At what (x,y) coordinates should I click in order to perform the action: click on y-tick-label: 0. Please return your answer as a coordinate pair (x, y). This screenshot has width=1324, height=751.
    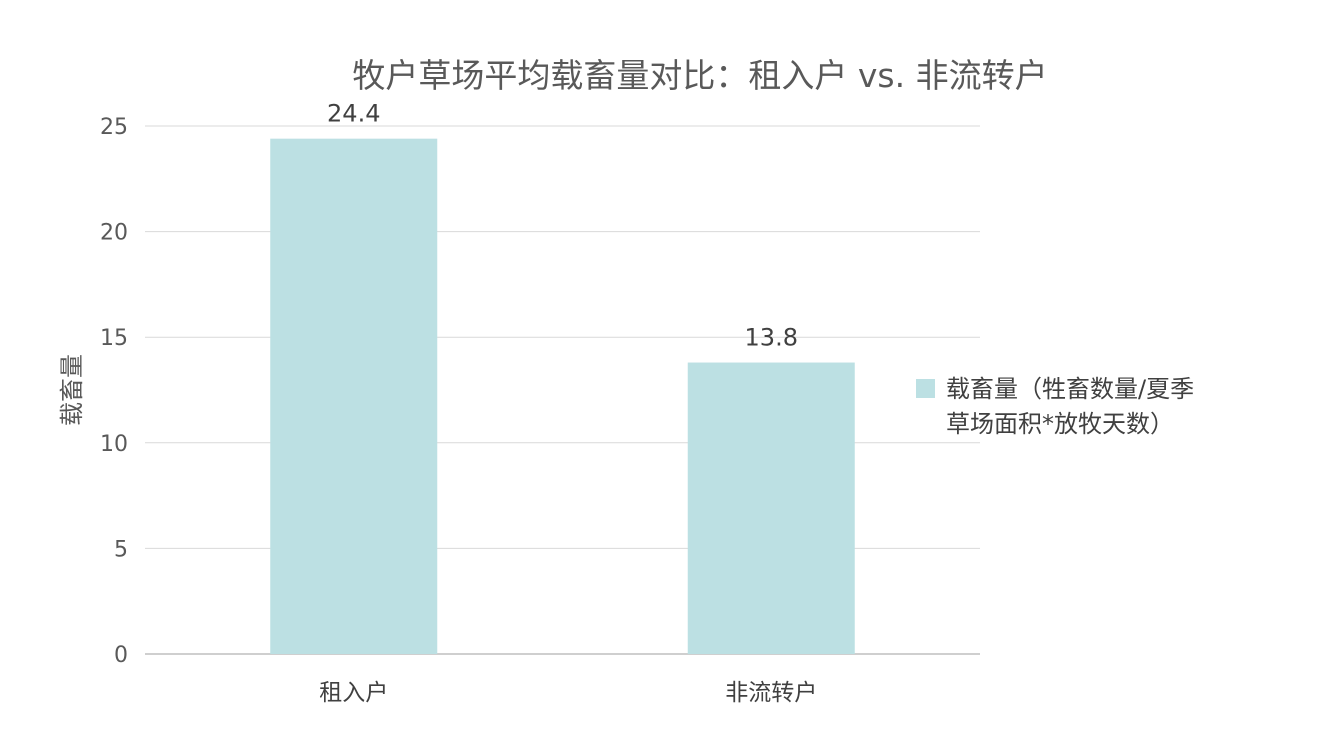
    Looking at the image, I should click on (121, 655).